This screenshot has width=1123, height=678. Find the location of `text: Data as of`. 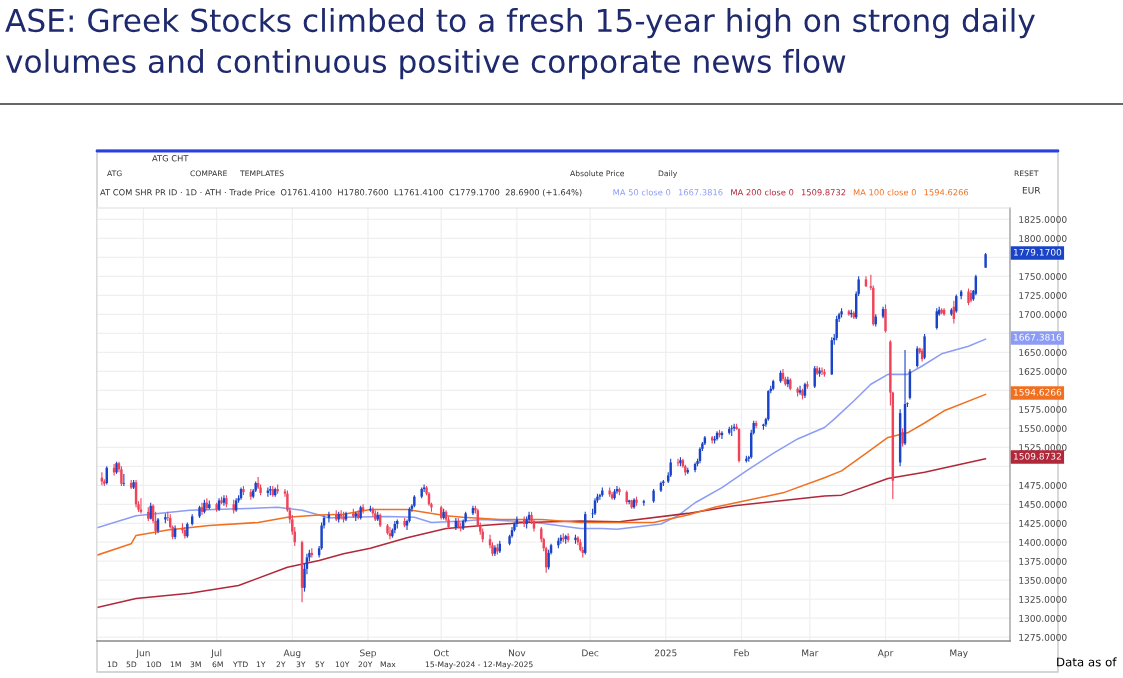

text: Data as of is located at coordinates (1087, 662).